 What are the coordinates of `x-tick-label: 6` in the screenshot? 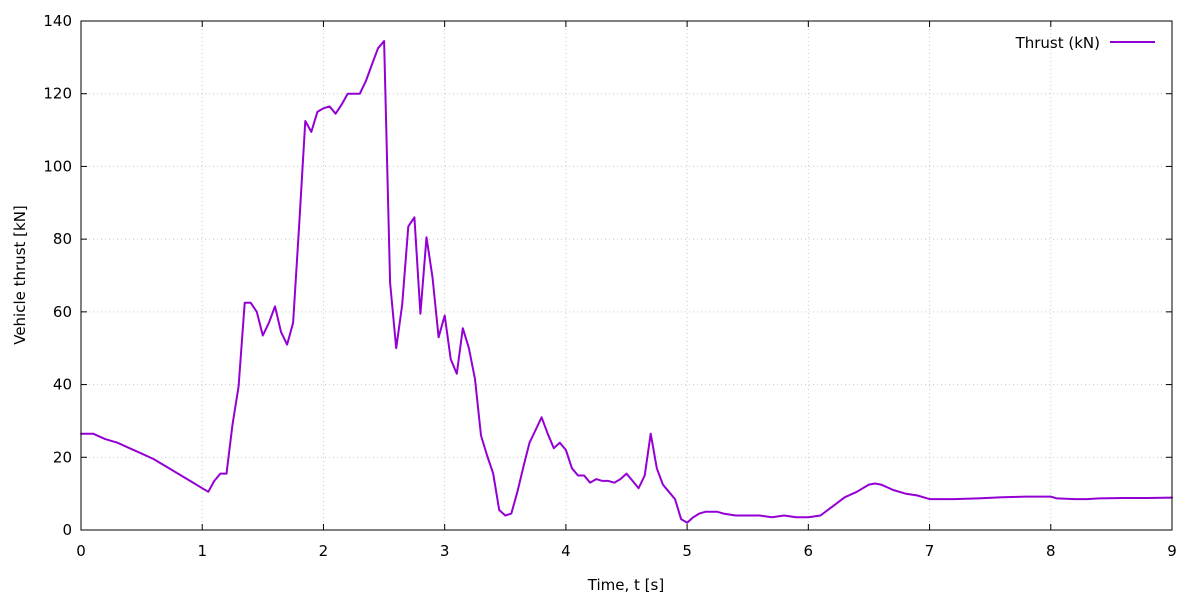 It's located at (809, 551).